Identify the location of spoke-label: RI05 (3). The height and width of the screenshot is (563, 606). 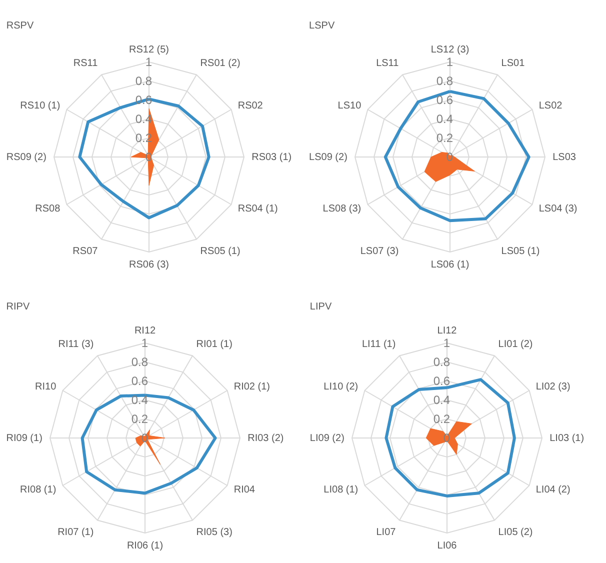
(214, 532).